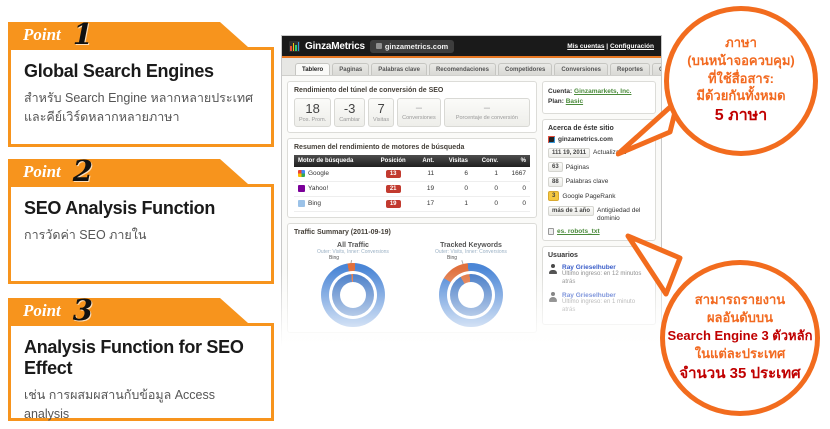 The height and width of the screenshot is (429, 830). Describe the element at coordinates (128, 310) in the screenshot. I see `point-3-tab: Point 3` at that location.